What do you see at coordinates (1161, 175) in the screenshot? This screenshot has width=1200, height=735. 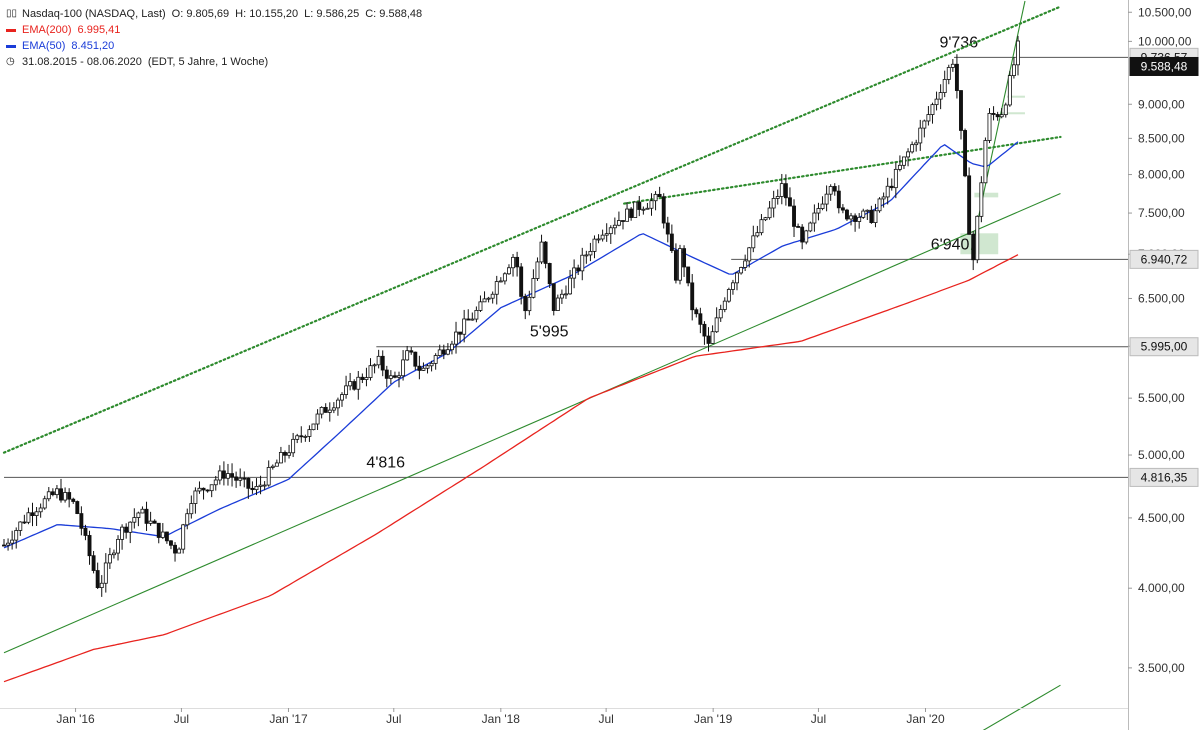 I see `y-tick-label: 8.000,00` at bounding box center [1161, 175].